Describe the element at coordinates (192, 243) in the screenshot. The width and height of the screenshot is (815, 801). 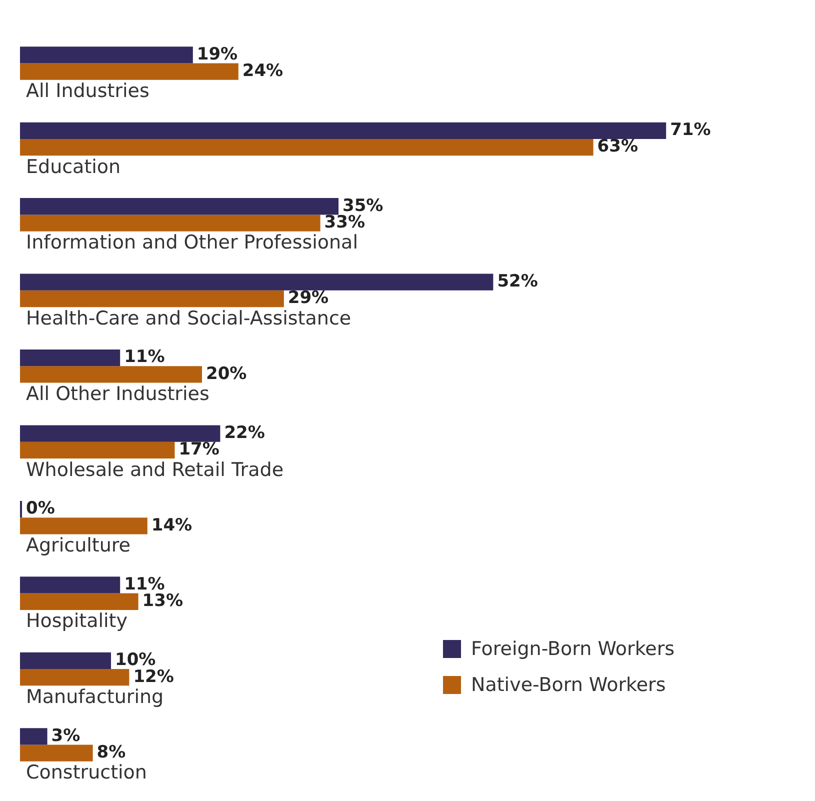
I see `y-tick-label: Information and Other Professional` at that location.